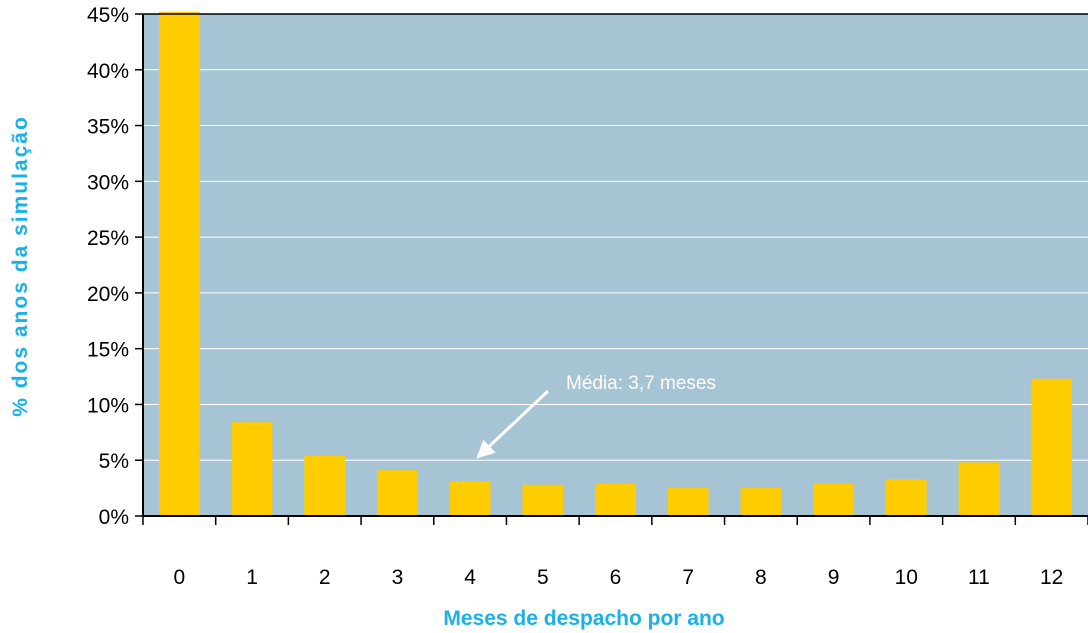 The height and width of the screenshot is (633, 1088). Describe the element at coordinates (834, 577) in the screenshot. I see `x-tick-label: 9` at that location.